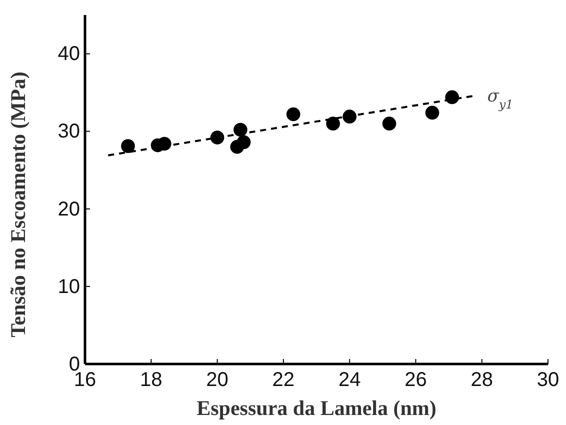  Describe the element at coordinates (316, 408) in the screenshot. I see `x-axis-title: Espessura da Lamela (nm)` at that location.